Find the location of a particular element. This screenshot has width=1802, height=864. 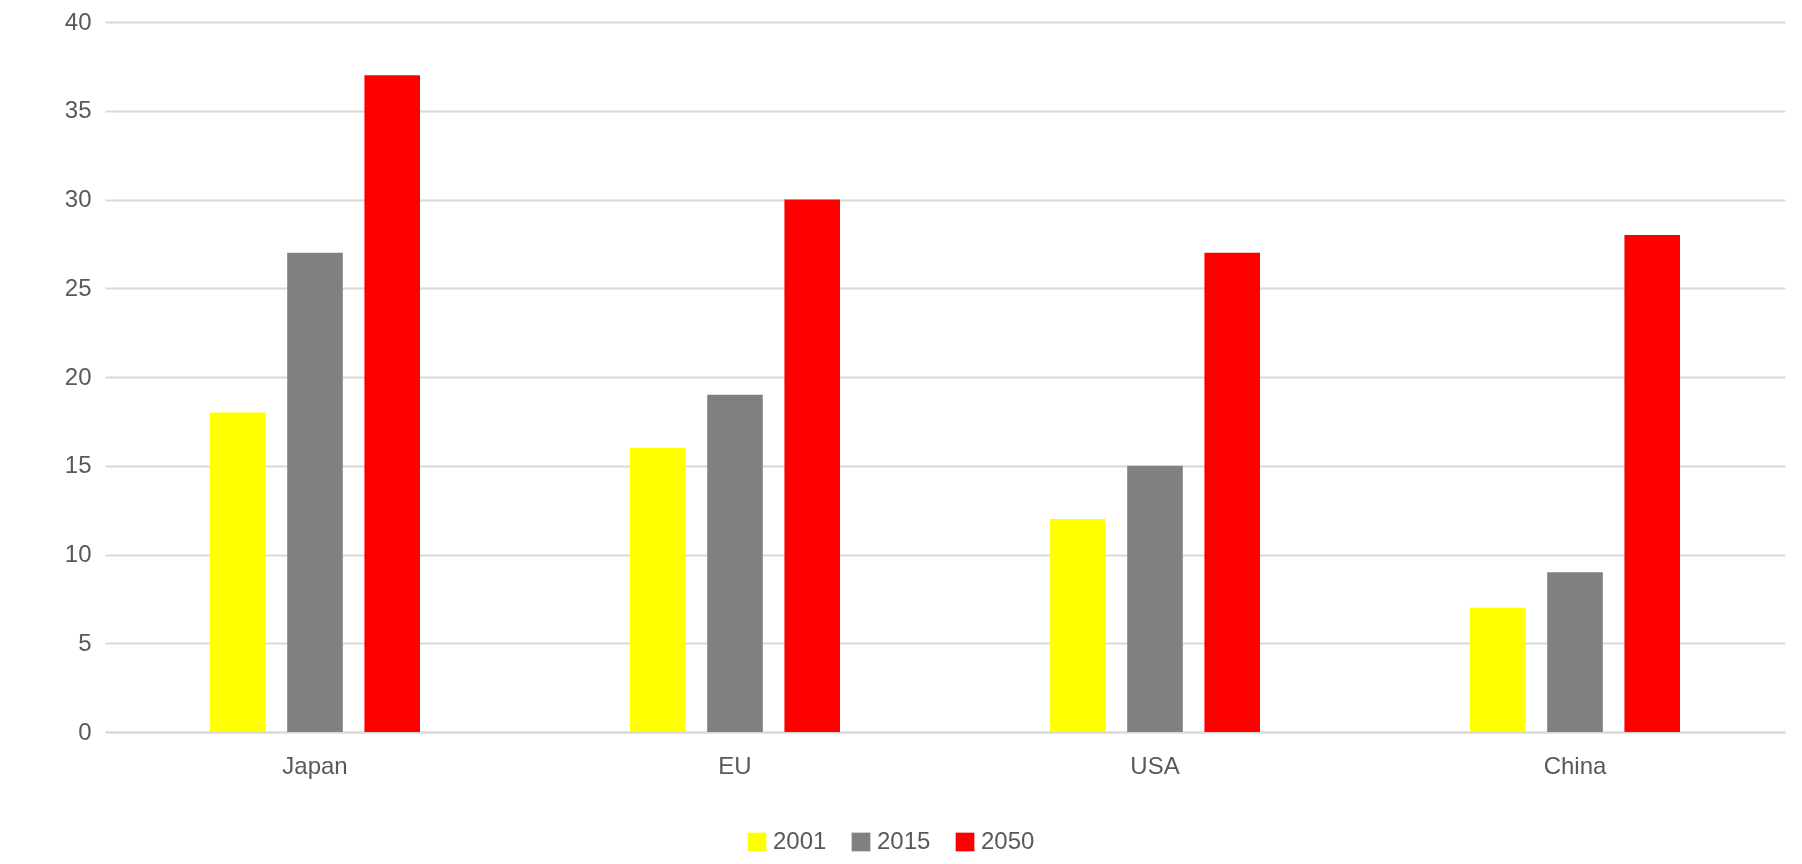

legend-label: 2015 is located at coordinates (904, 840).